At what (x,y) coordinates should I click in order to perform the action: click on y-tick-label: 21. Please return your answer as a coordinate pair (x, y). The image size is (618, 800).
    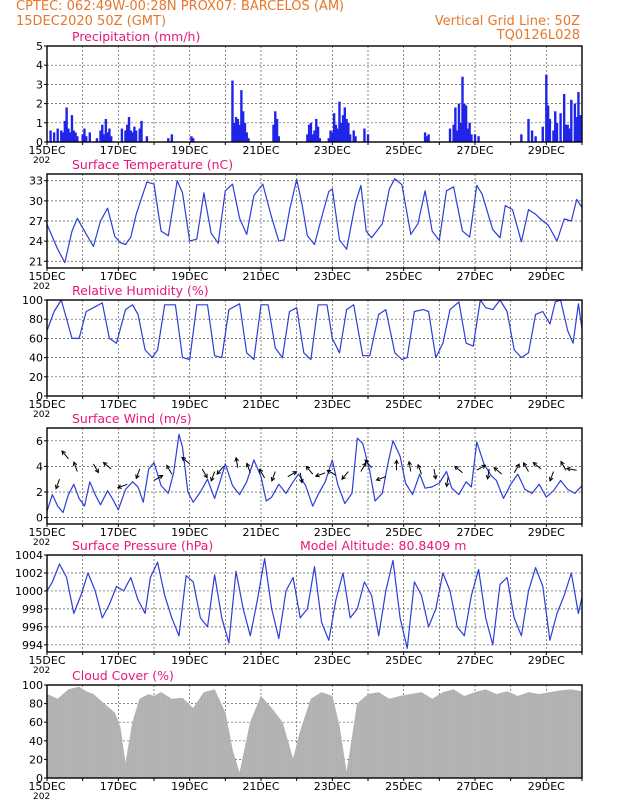
    Looking at the image, I should click on (36, 261).